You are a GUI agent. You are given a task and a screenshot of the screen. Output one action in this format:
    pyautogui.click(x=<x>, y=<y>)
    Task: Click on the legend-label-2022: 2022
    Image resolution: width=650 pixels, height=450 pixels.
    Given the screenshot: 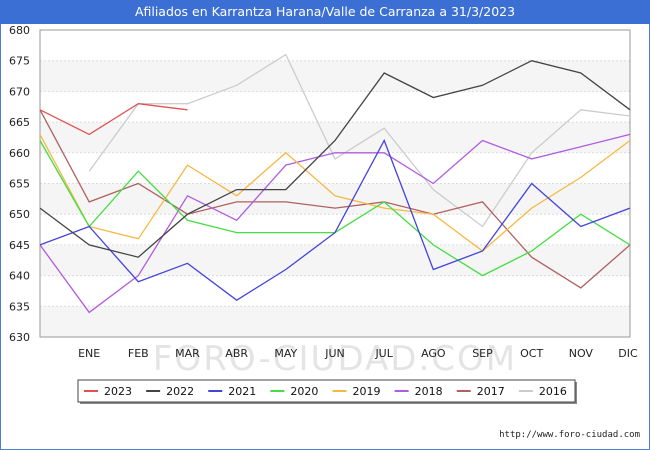 What is the action you would take?
    pyautogui.click(x=180, y=391)
    